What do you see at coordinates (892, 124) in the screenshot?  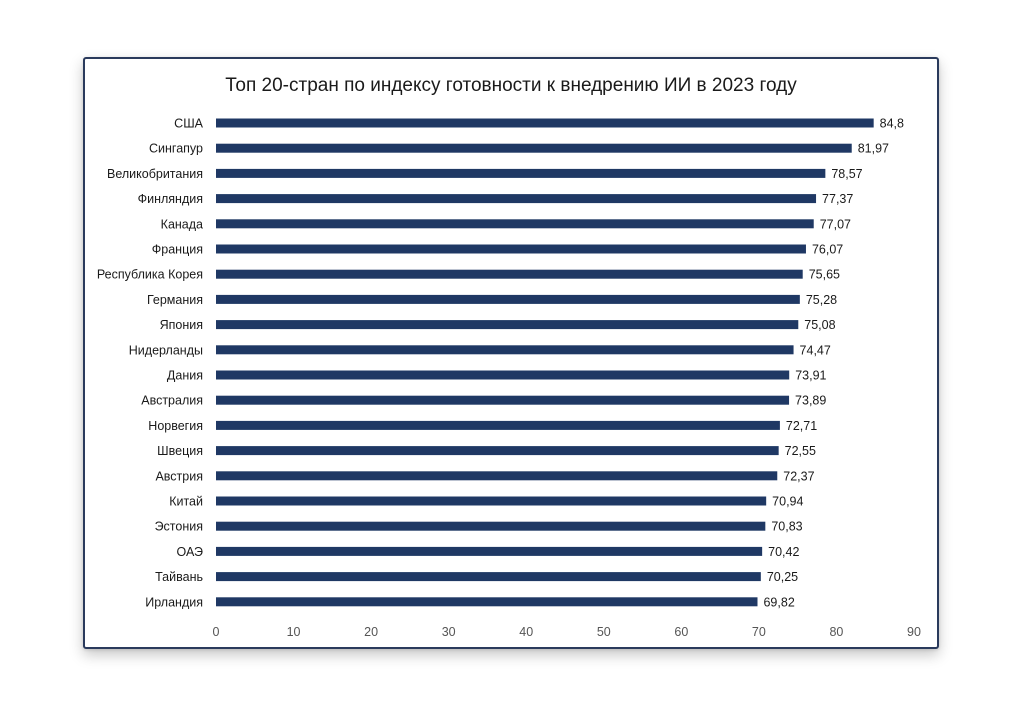 I see `value-label: 84,8` at bounding box center [892, 124].